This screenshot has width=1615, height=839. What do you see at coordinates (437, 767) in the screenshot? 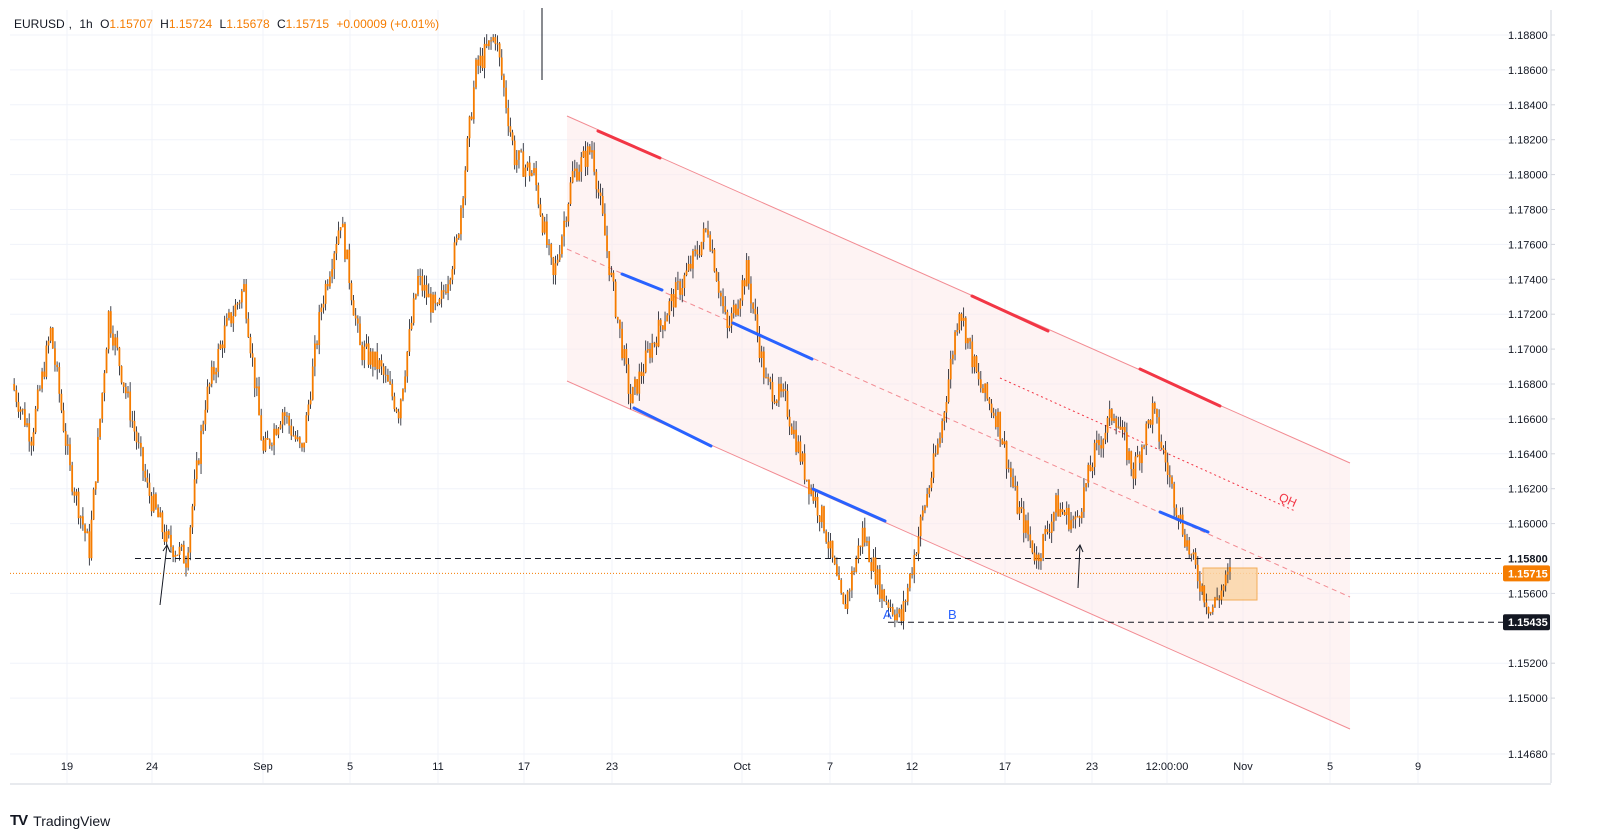
I see `x-tick-label-11: 11` at bounding box center [437, 767].